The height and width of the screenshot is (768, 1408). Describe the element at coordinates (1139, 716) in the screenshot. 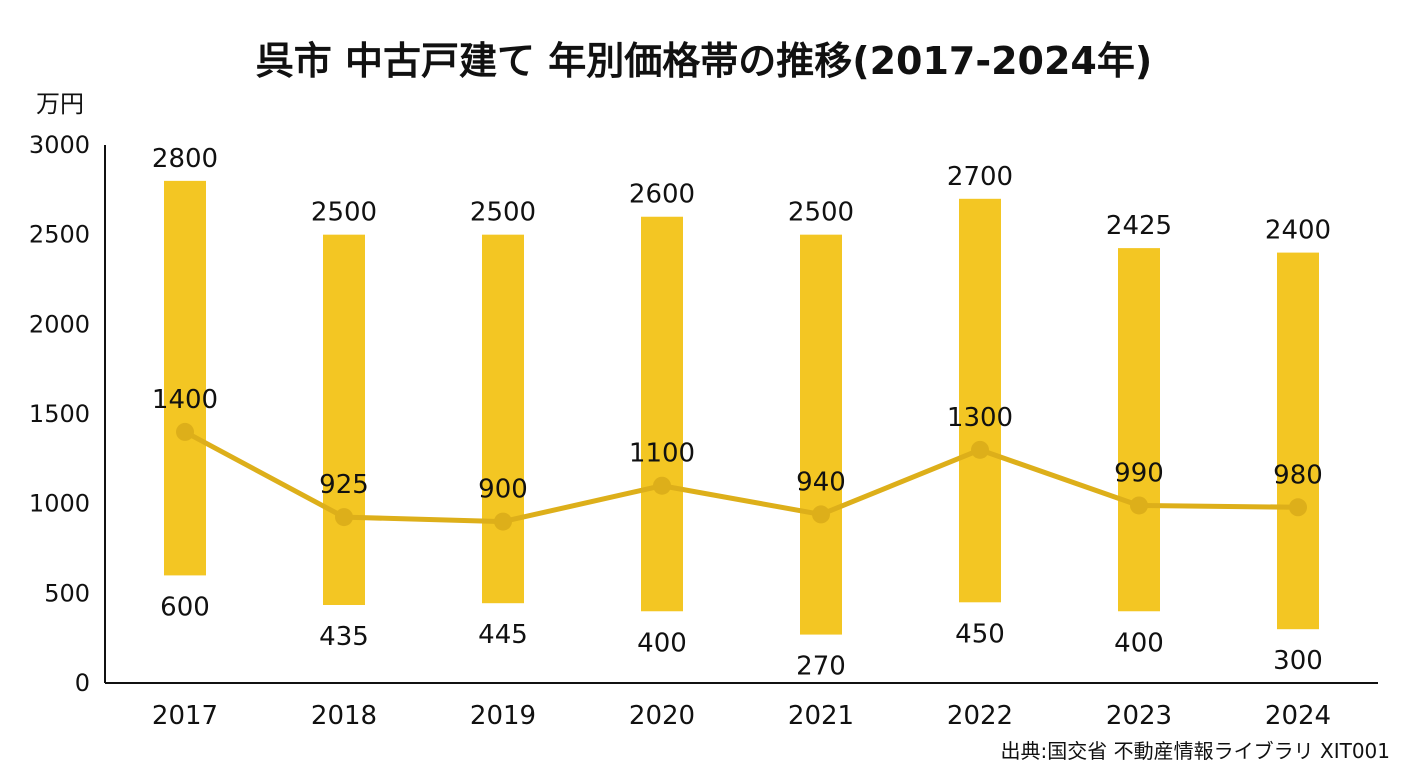

I see `x-tick-label-2023: 2023` at that location.